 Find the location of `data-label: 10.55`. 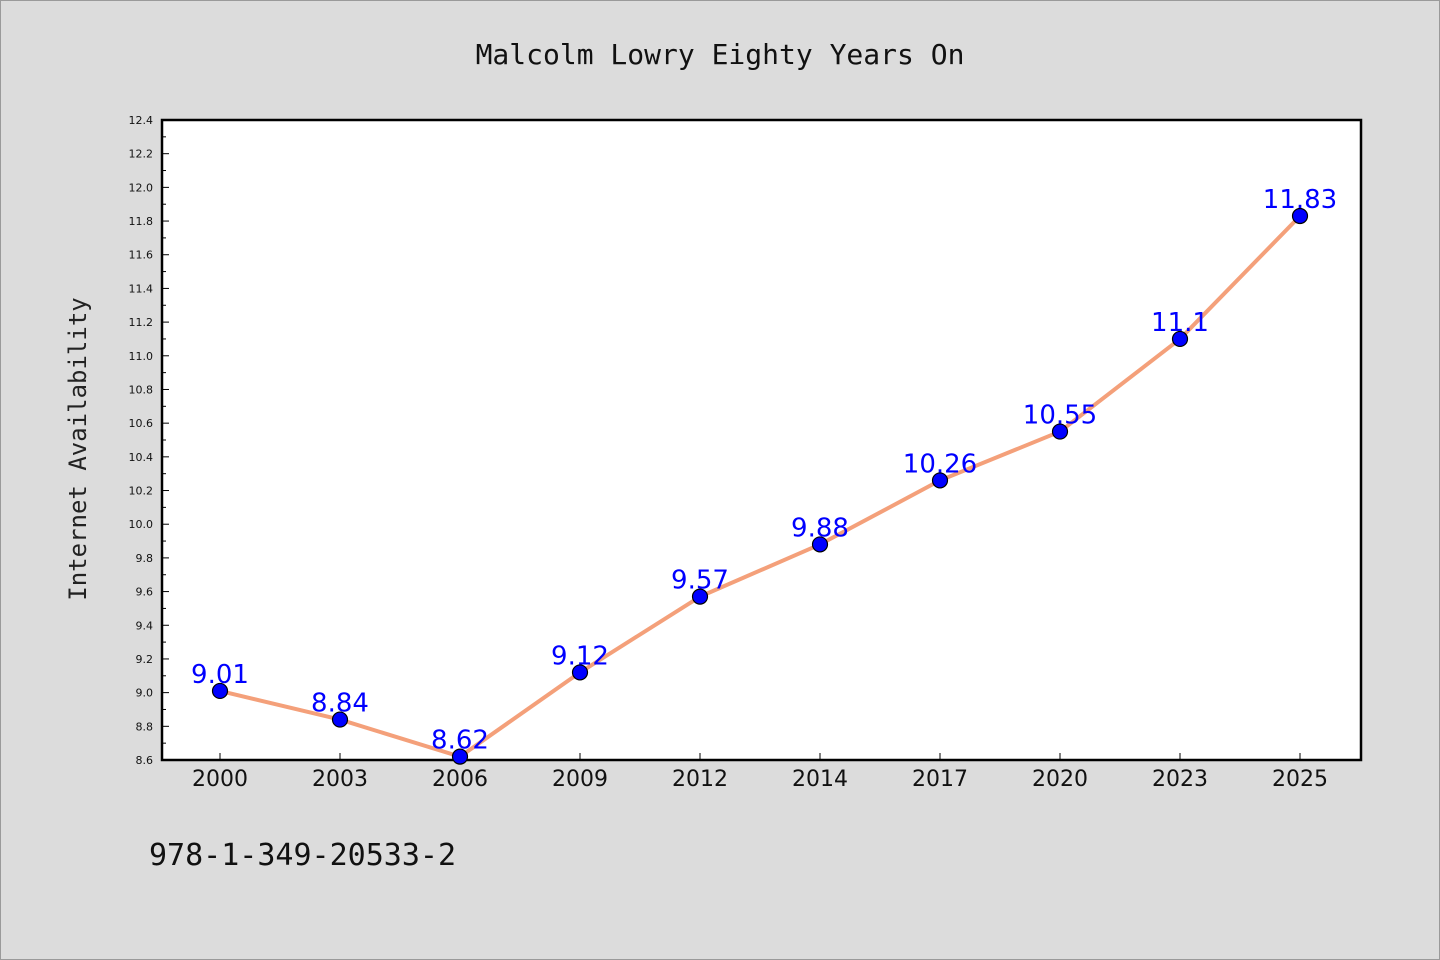

data-label: 10.55 is located at coordinates (1060, 416).